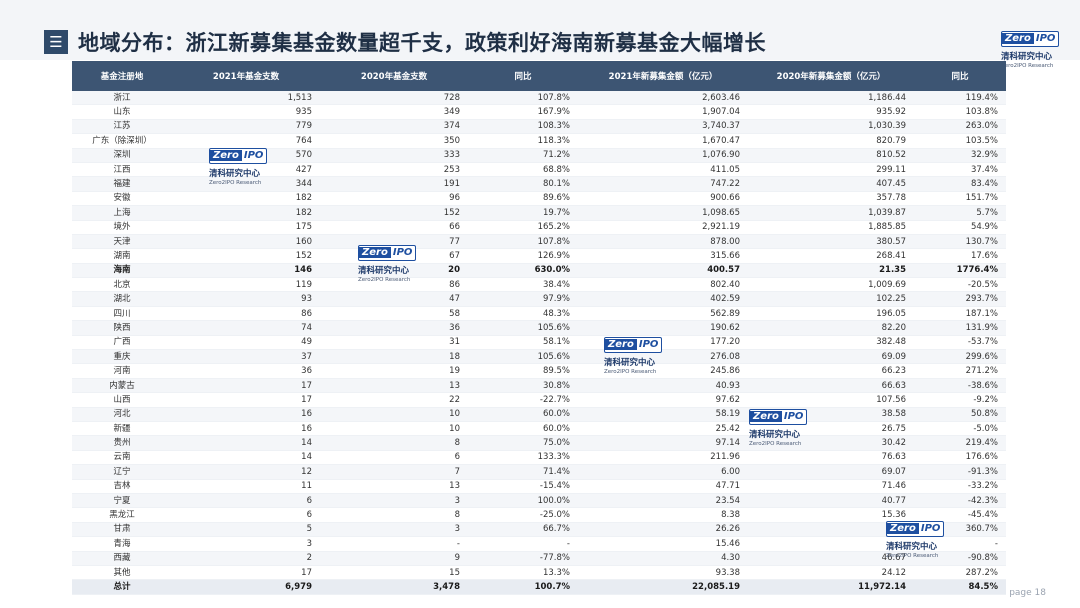 The image size is (1080, 608). Describe the element at coordinates (122, 299) in the screenshot. I see `table-cell: 湖北` at that location.